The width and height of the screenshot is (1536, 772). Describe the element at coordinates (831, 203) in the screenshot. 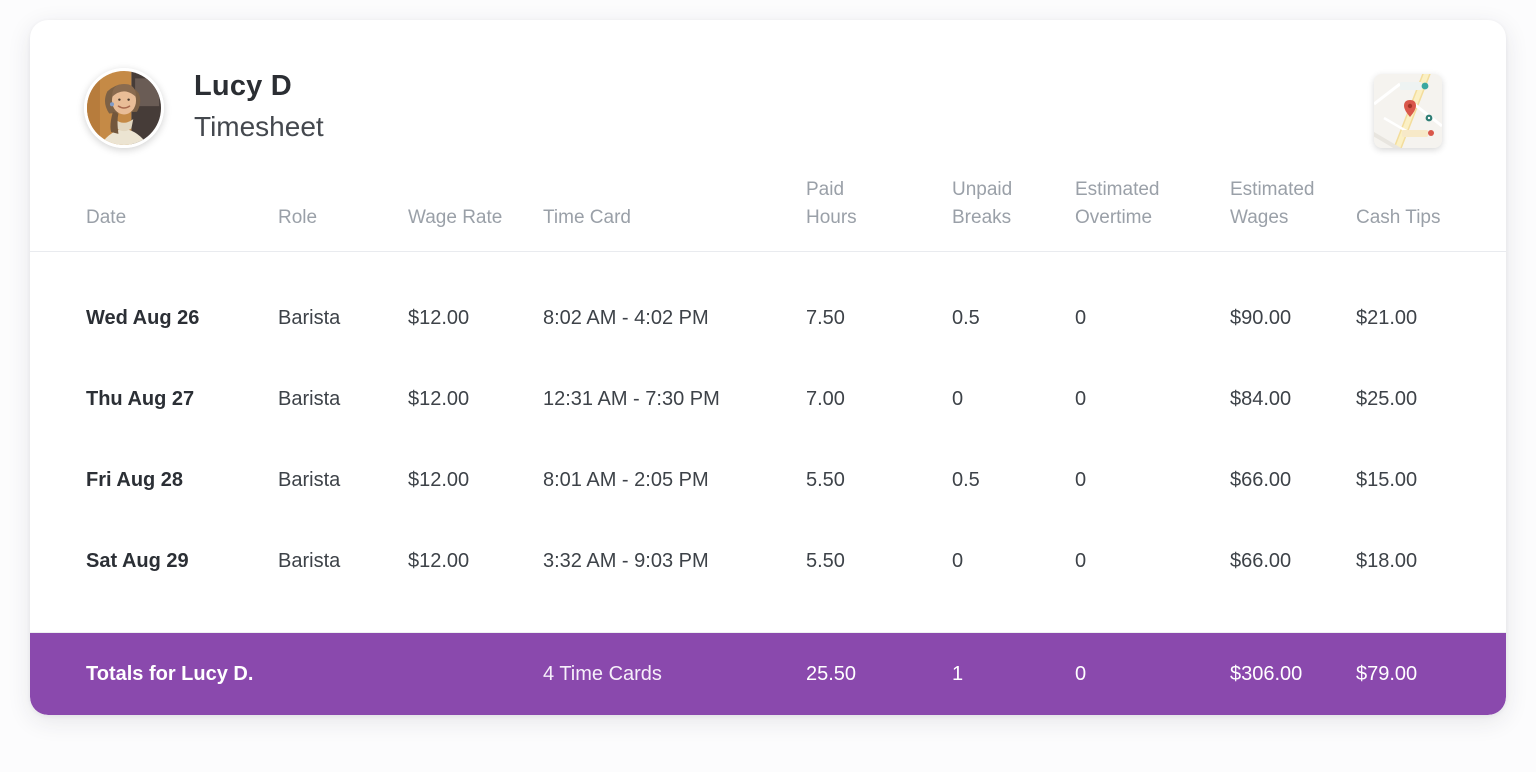

I see `col-header-paid-hours: Paid Hours` at that location.